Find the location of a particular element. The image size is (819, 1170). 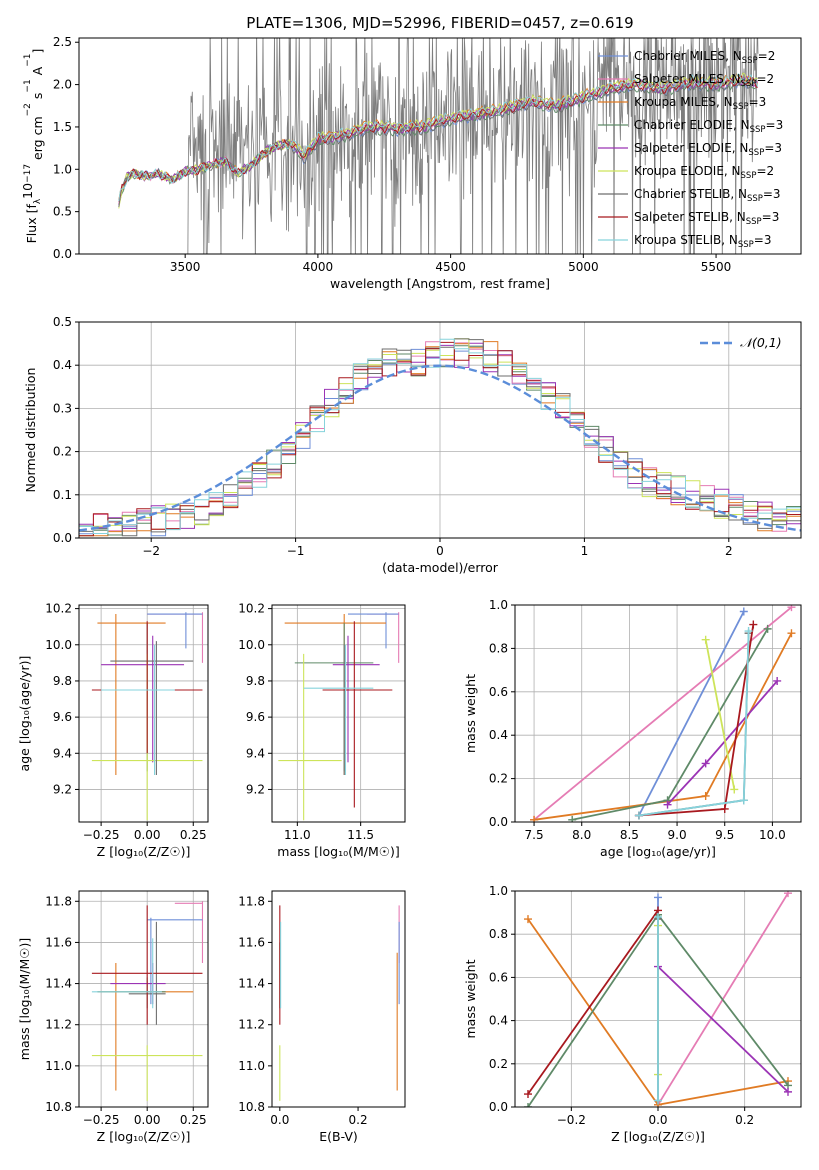

x-tick-label: 11.0 is located at coordinates (297, 835).